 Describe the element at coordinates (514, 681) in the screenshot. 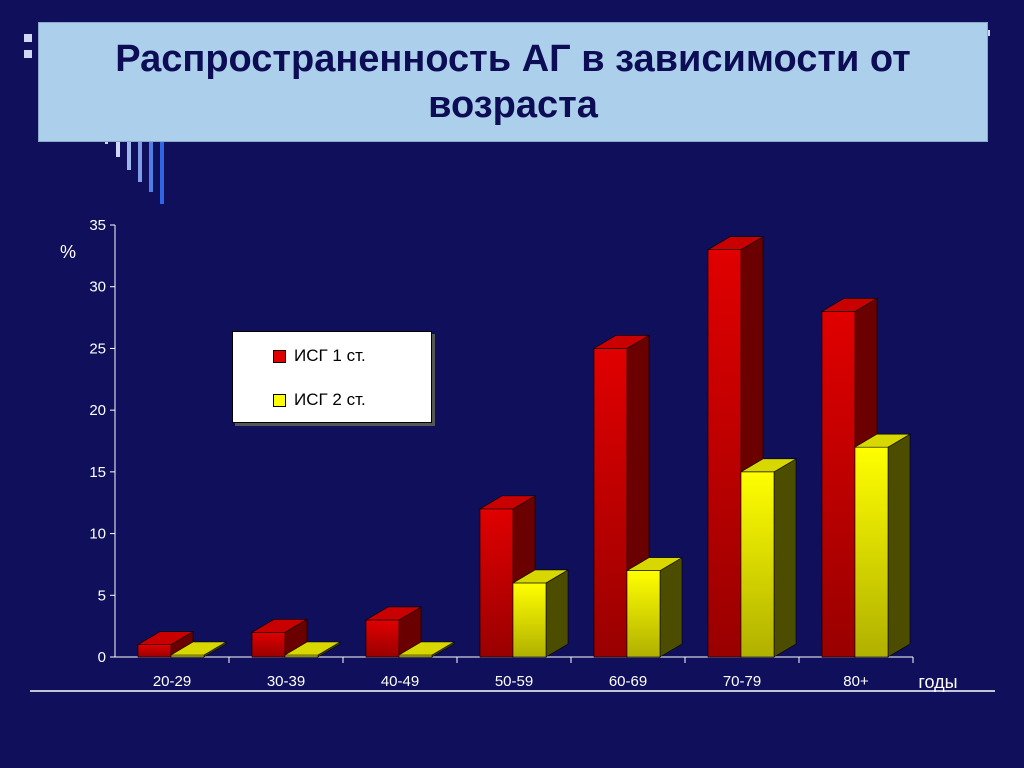

I see `x-tick-label: 50-59` at that location.